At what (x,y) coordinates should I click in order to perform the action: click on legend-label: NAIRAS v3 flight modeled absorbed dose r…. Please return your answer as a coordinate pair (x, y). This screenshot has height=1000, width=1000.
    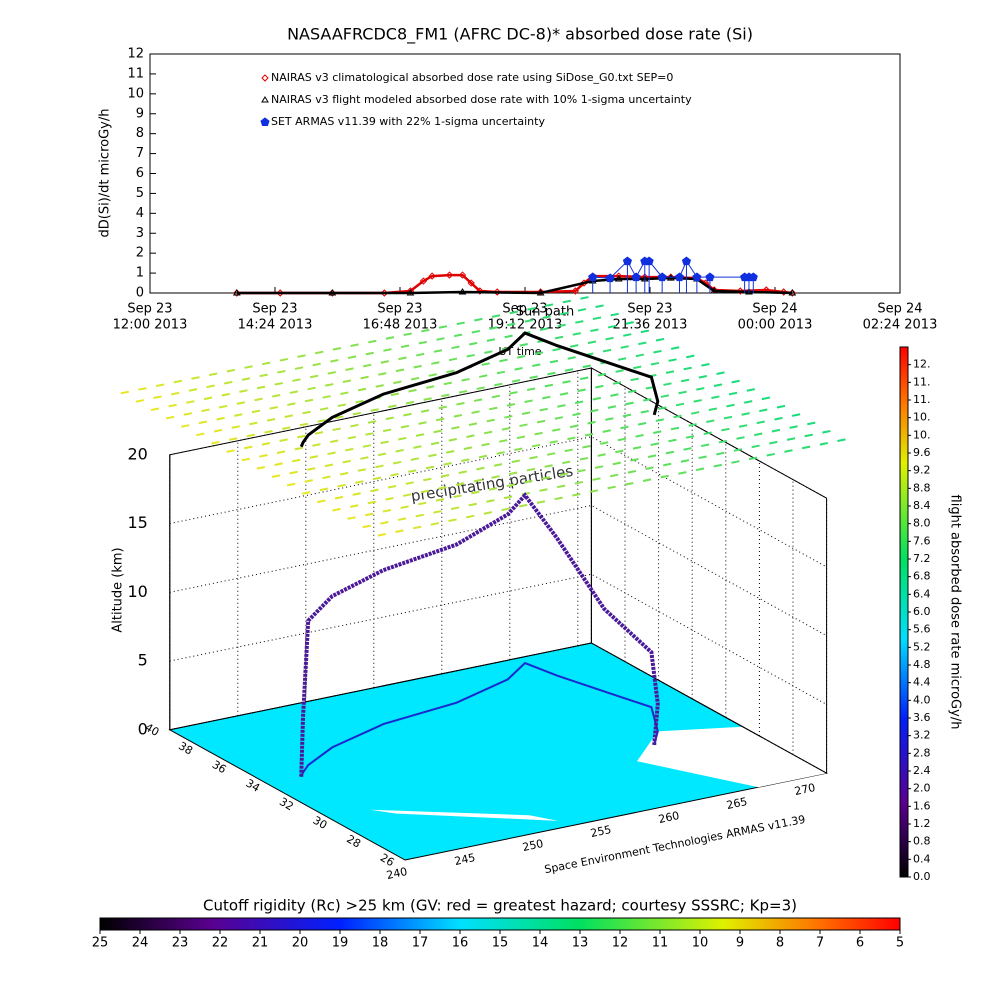
    Looking at the image, I should click on (481, 99).